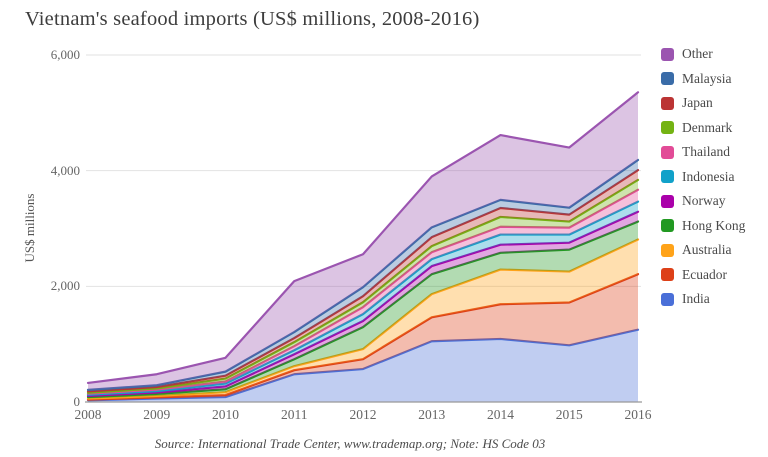 The width and height of the screenshot is (768, 457). I want to click on legend-label-other: Other, so click(697, 53).